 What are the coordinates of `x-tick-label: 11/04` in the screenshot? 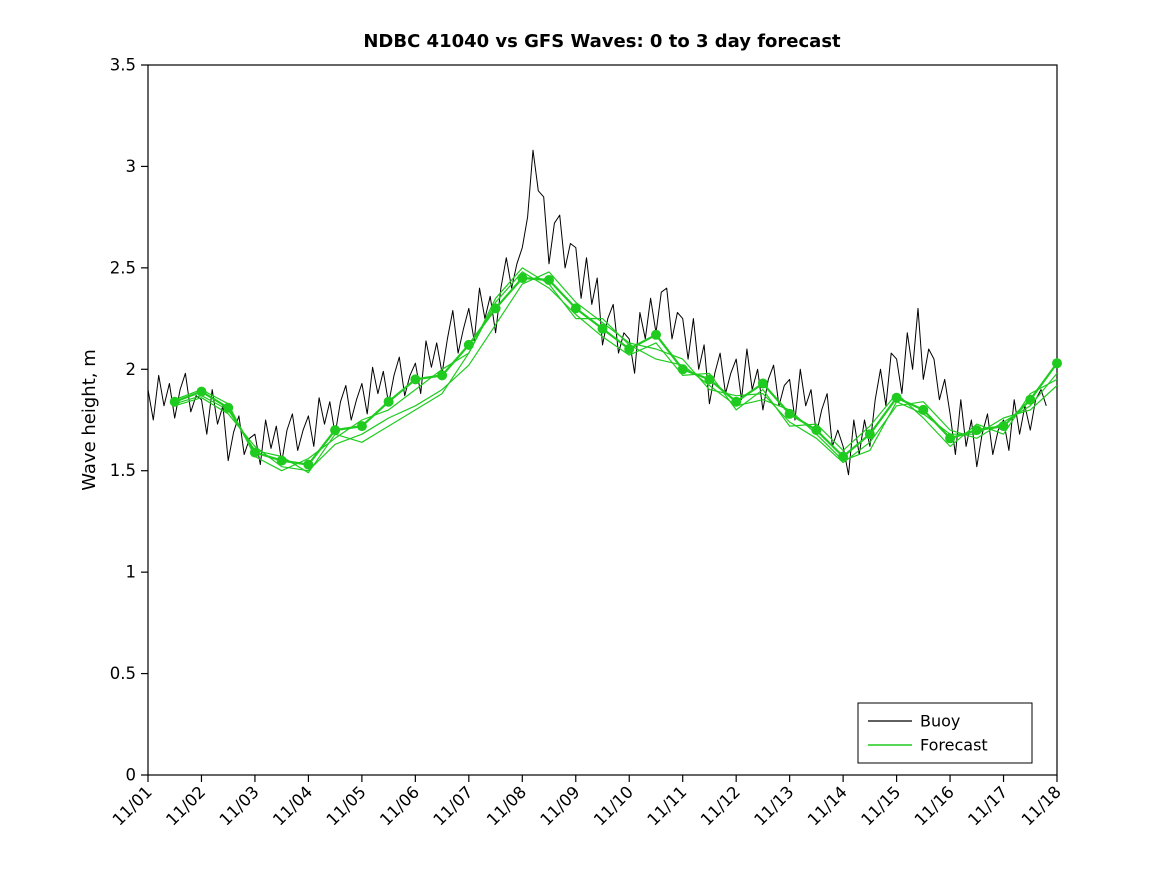 It's located at (292, 805).